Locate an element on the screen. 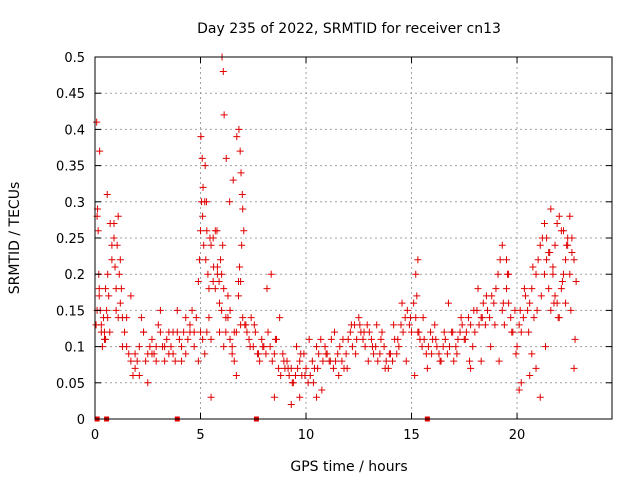 This screenshot has height=480, width=640. y-tick-label: 0.1 is located at coordinates (74, 348).